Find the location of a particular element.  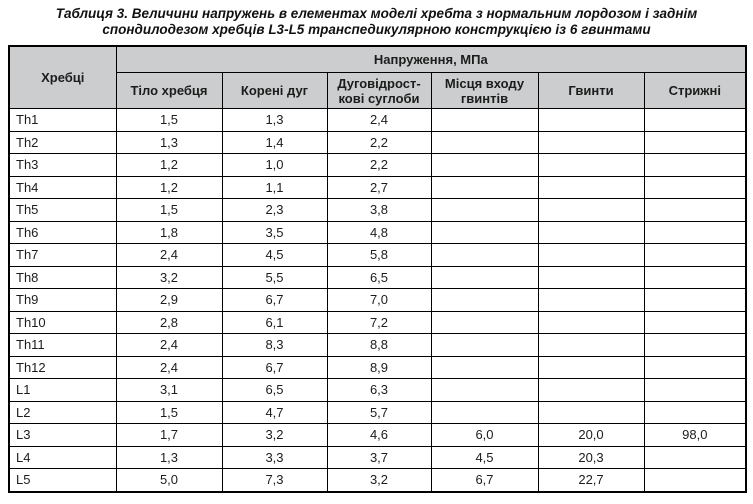

vertebra-label: Th11 is located at coordinates (62, 345).